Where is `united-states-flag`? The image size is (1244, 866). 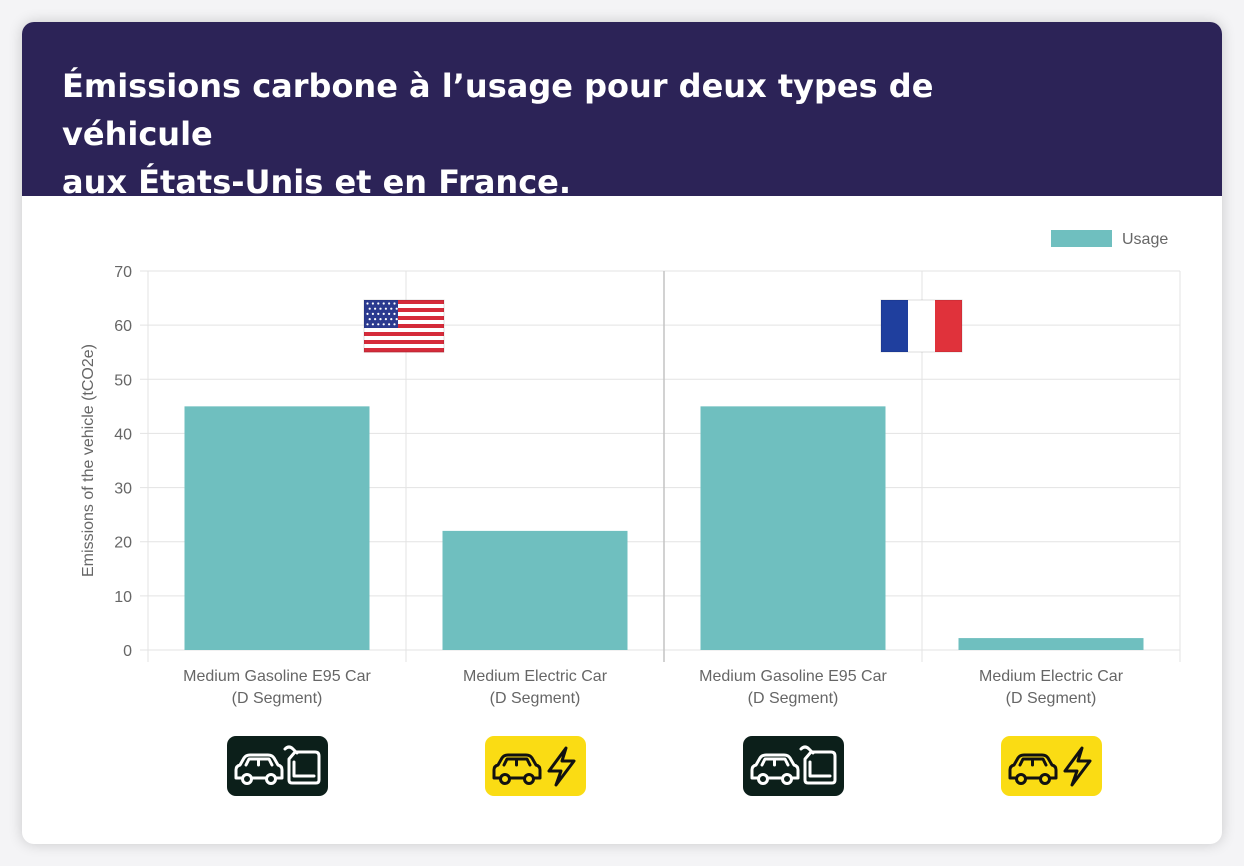
united-states-flag is located at coordinates (404, 326).